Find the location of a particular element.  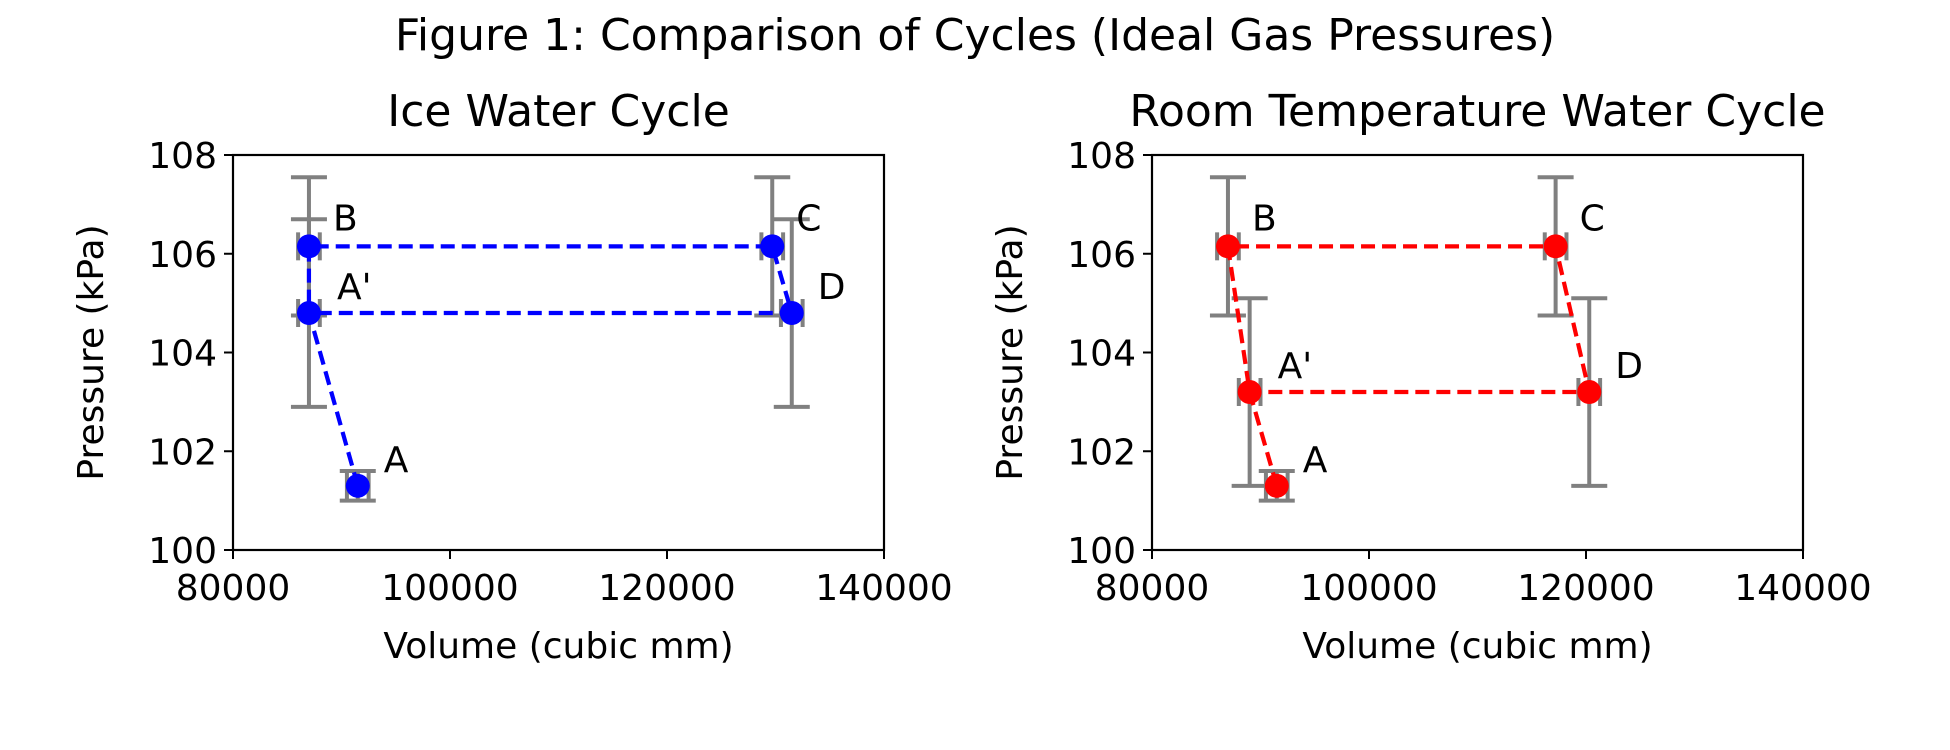

subplot-title: Ice Water Cycle is located at coordinates (558, 111).